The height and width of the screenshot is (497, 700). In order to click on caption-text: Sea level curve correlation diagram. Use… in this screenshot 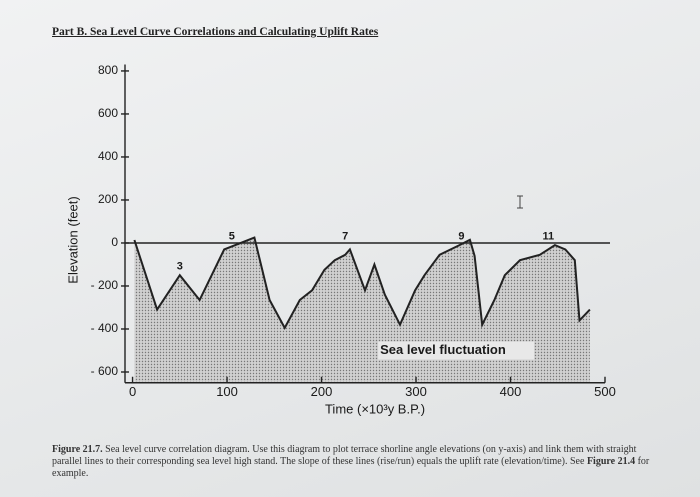, I will do `click(344, 455)`.